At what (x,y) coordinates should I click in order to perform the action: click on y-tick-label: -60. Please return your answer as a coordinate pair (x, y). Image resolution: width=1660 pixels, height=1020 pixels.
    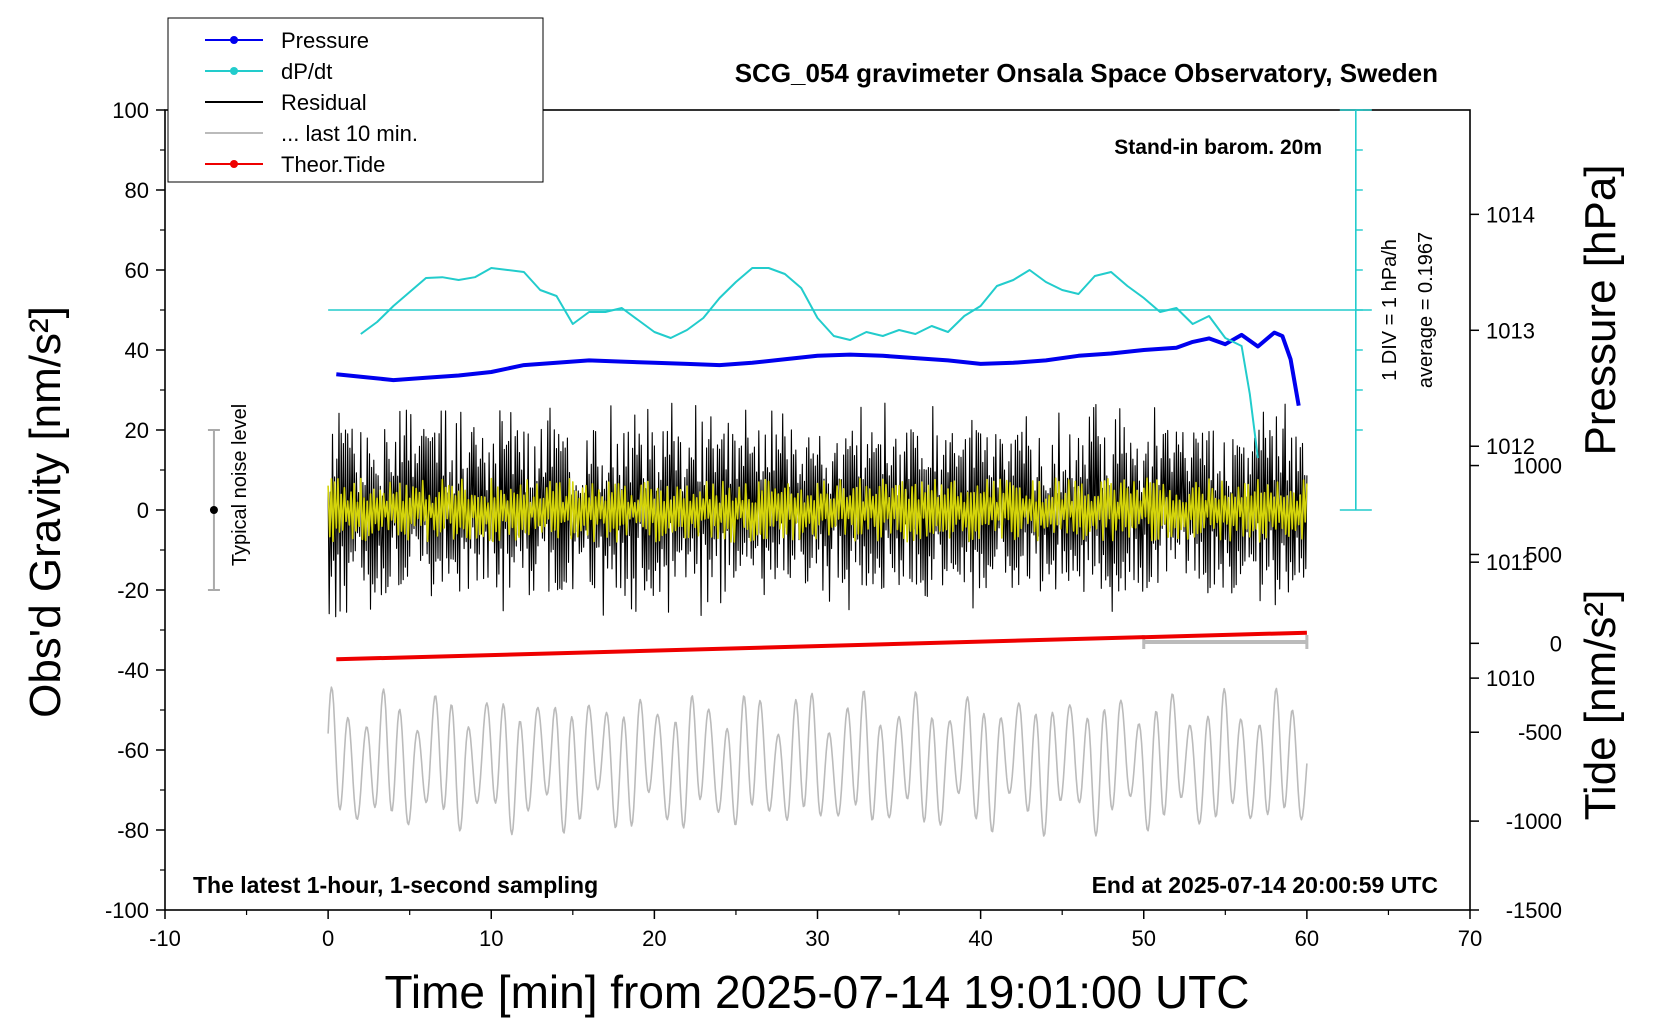
    Looking at the image, I should click on (133, 750).